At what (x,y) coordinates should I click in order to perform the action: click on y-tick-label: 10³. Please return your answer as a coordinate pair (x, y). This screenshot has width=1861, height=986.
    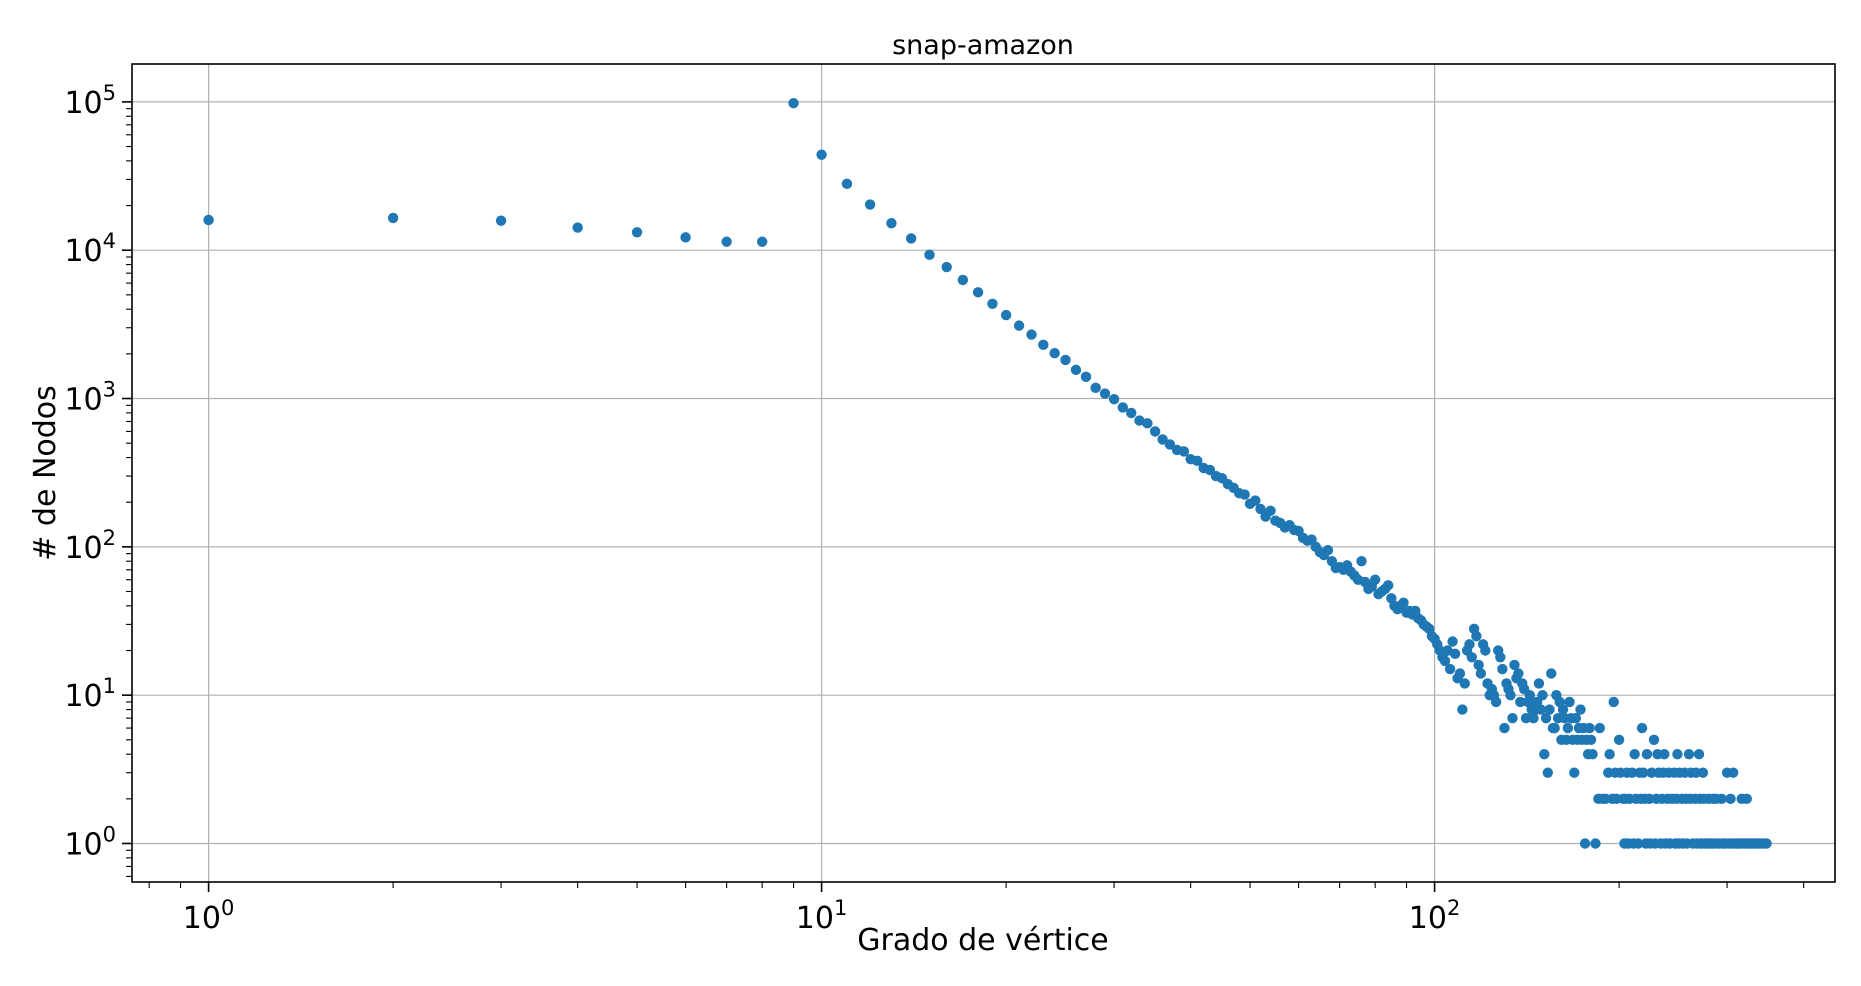
    Looking at the image, I should click on (90, 398).